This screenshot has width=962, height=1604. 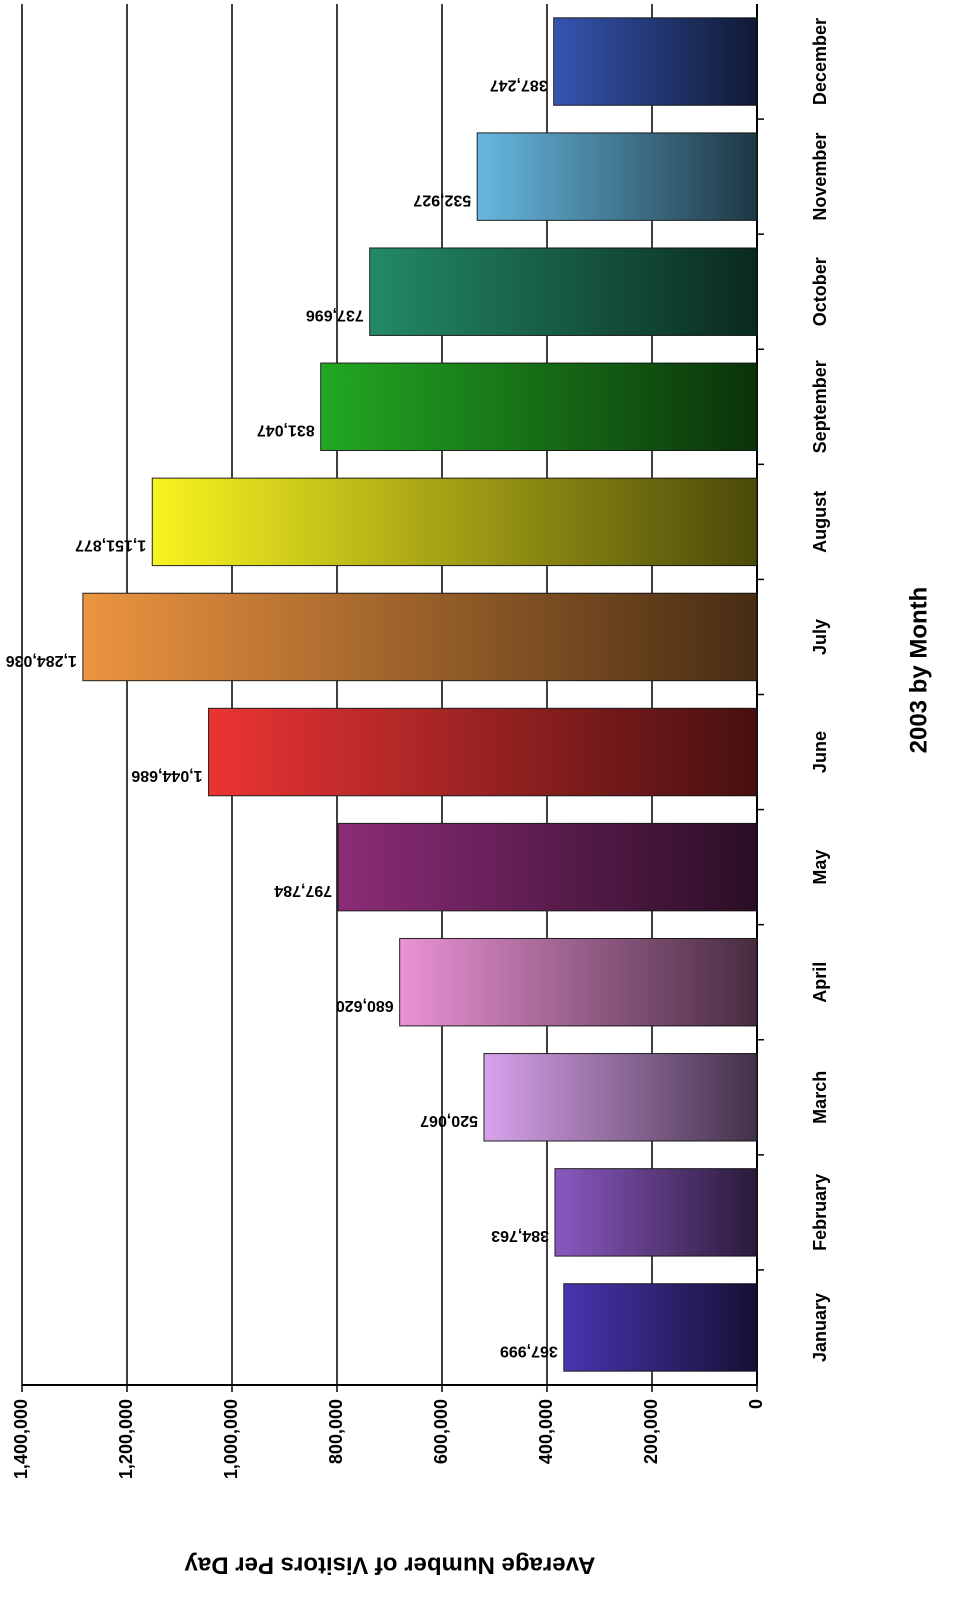 I want to click on x-tick-label: May, so click(x=820, y=867).